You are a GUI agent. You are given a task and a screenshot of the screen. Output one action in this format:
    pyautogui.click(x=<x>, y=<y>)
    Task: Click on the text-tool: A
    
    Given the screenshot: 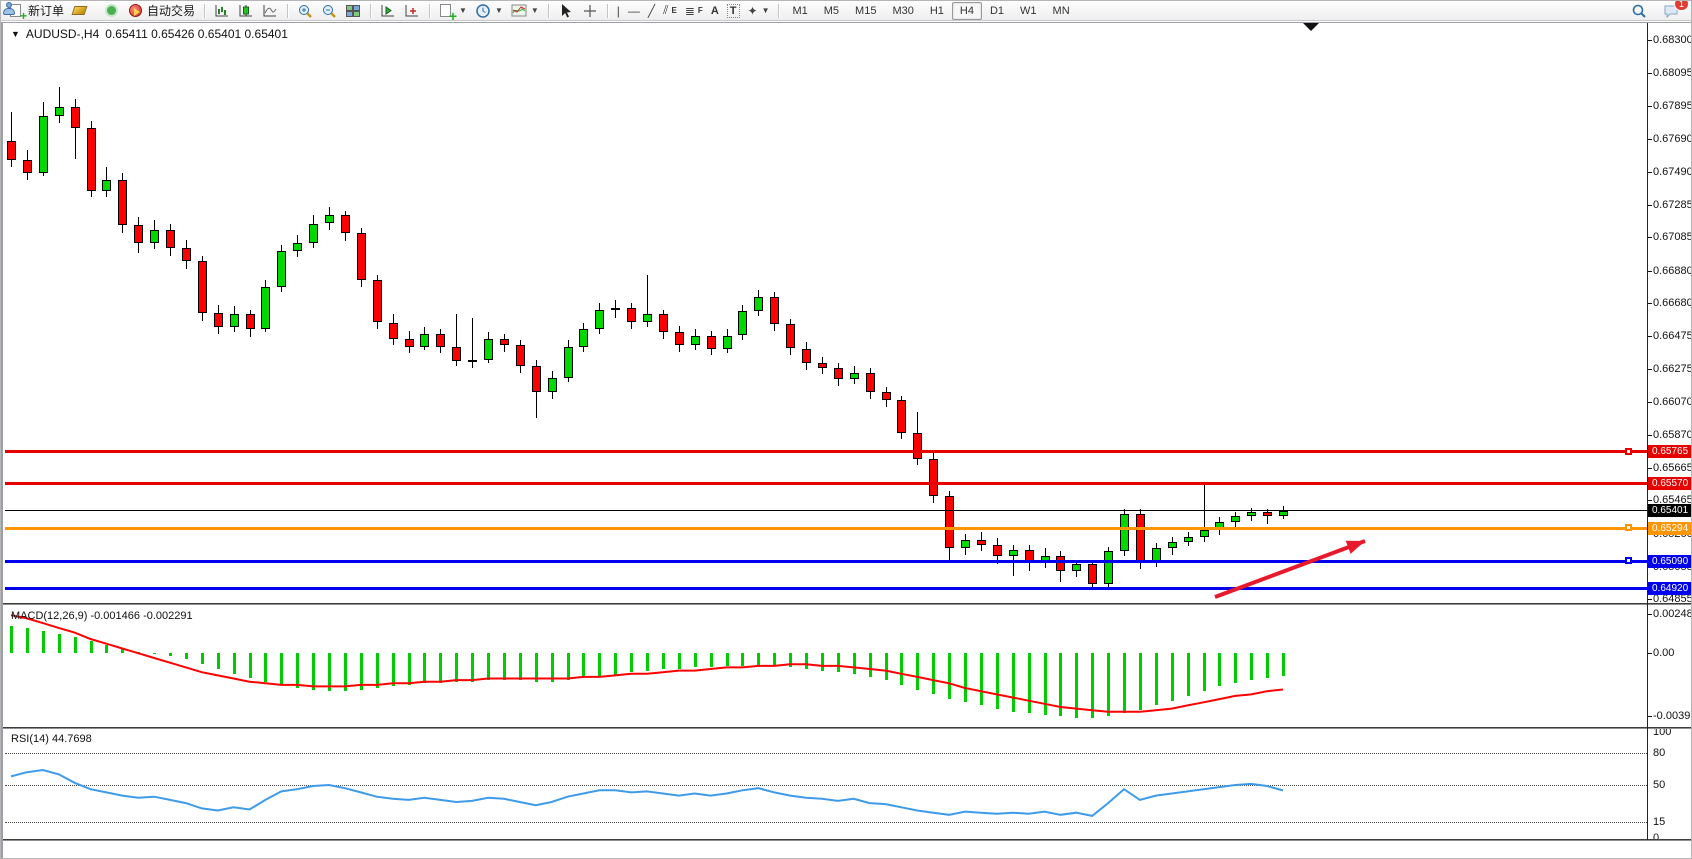 What is the action you would take?
    pyautogui.click(x=715, y=11)
    